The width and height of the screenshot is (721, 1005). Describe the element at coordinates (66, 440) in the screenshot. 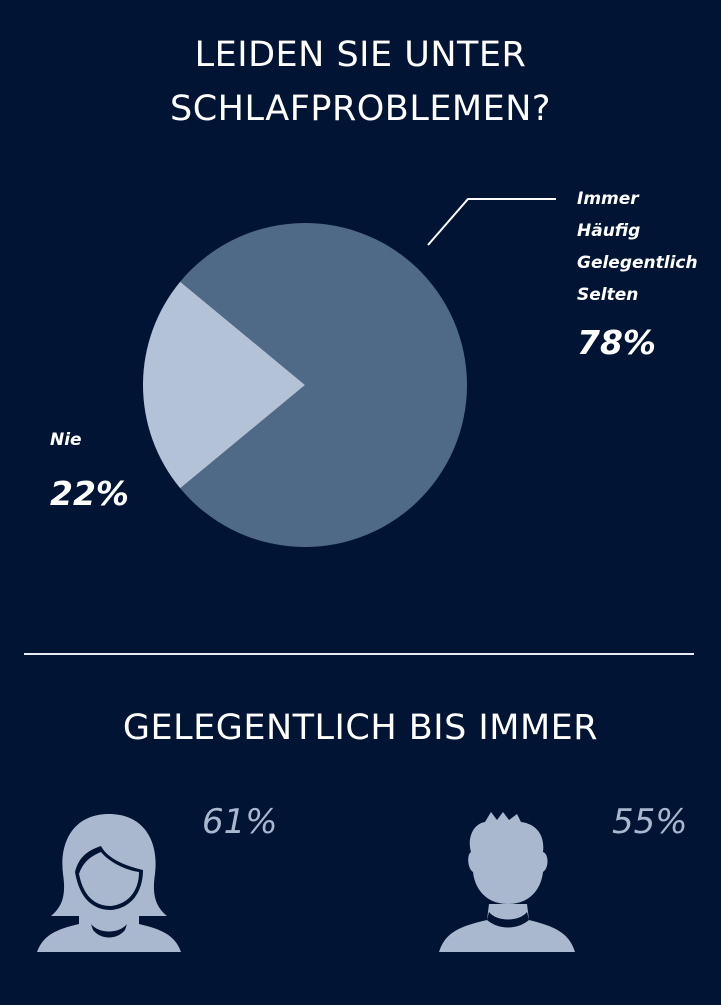

I see `label-nie: Nie` at that location.